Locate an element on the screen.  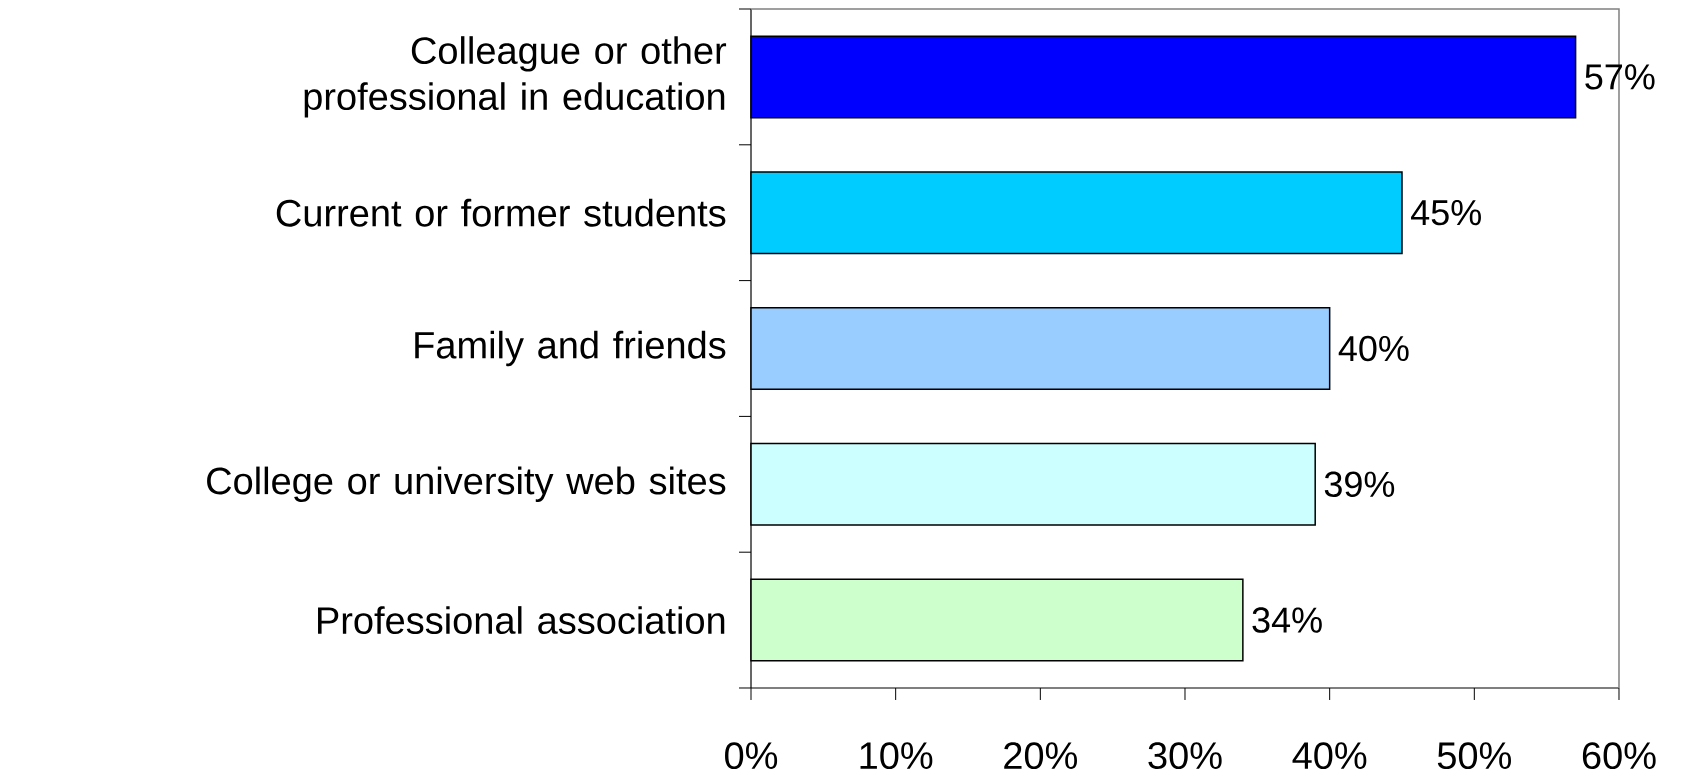
x-tick-label: 40% is located at coordinates (1329, 756).